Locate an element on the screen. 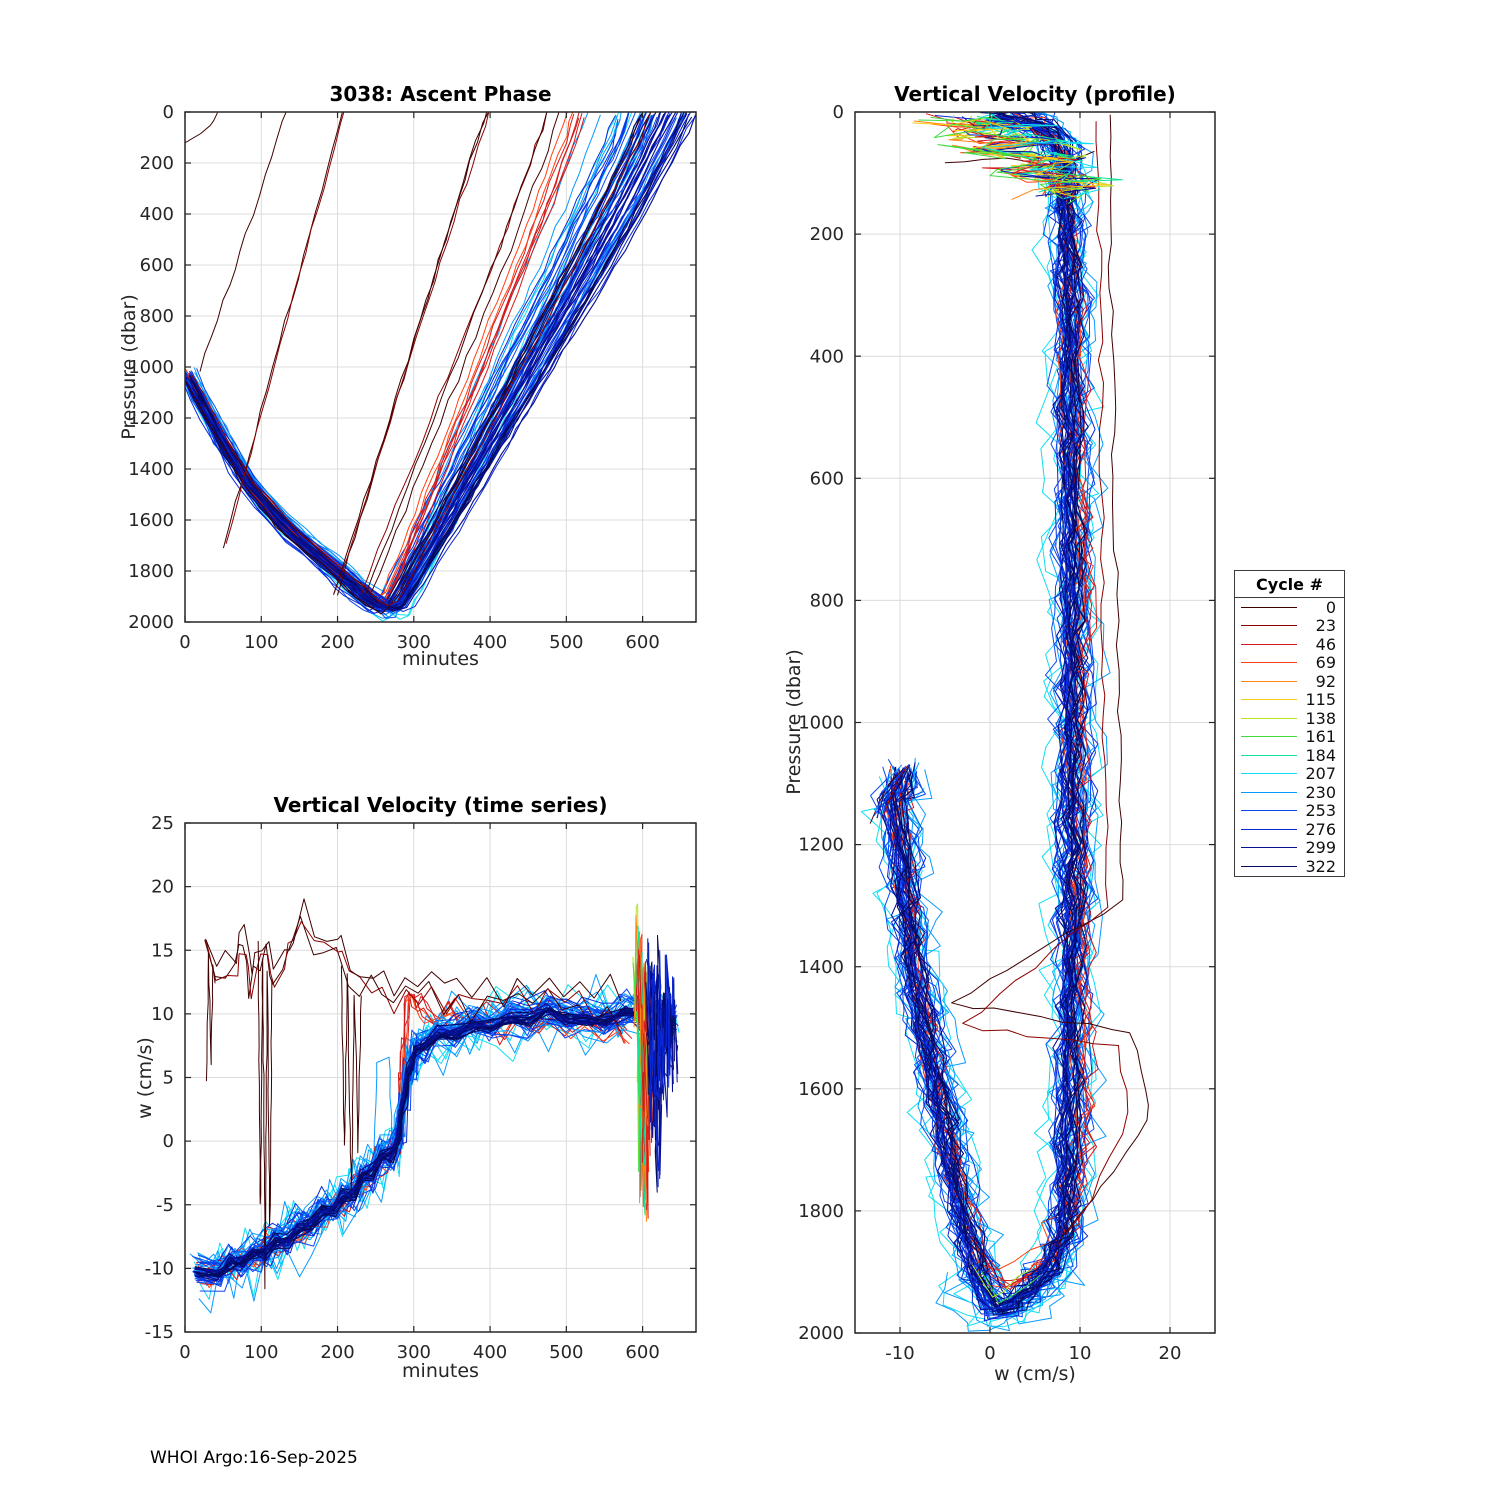 The width and height of the screenshot is (1500, 1500). svg-text: -15 is located at coordinates (159, 1332).